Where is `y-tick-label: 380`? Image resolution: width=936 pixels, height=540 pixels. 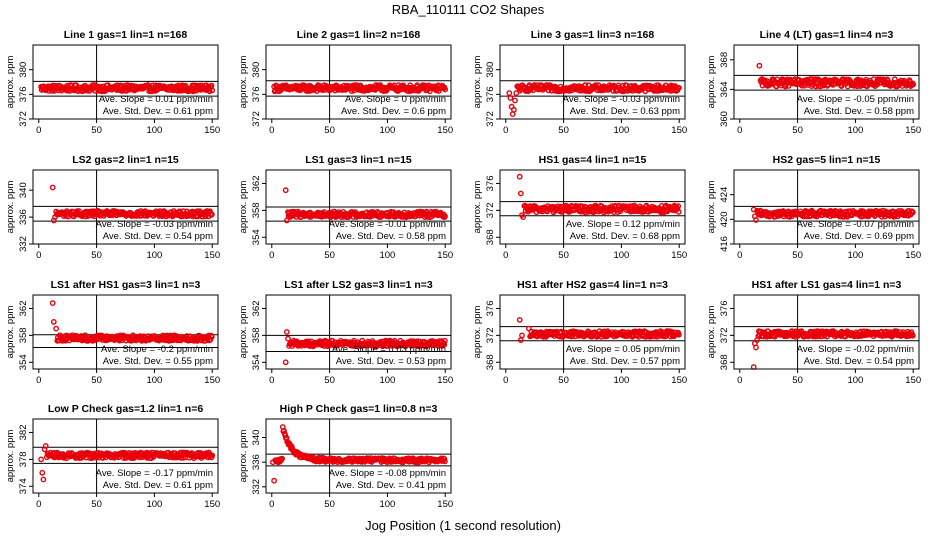
y-tick-label: 380 is located at coordinates (23, 70).